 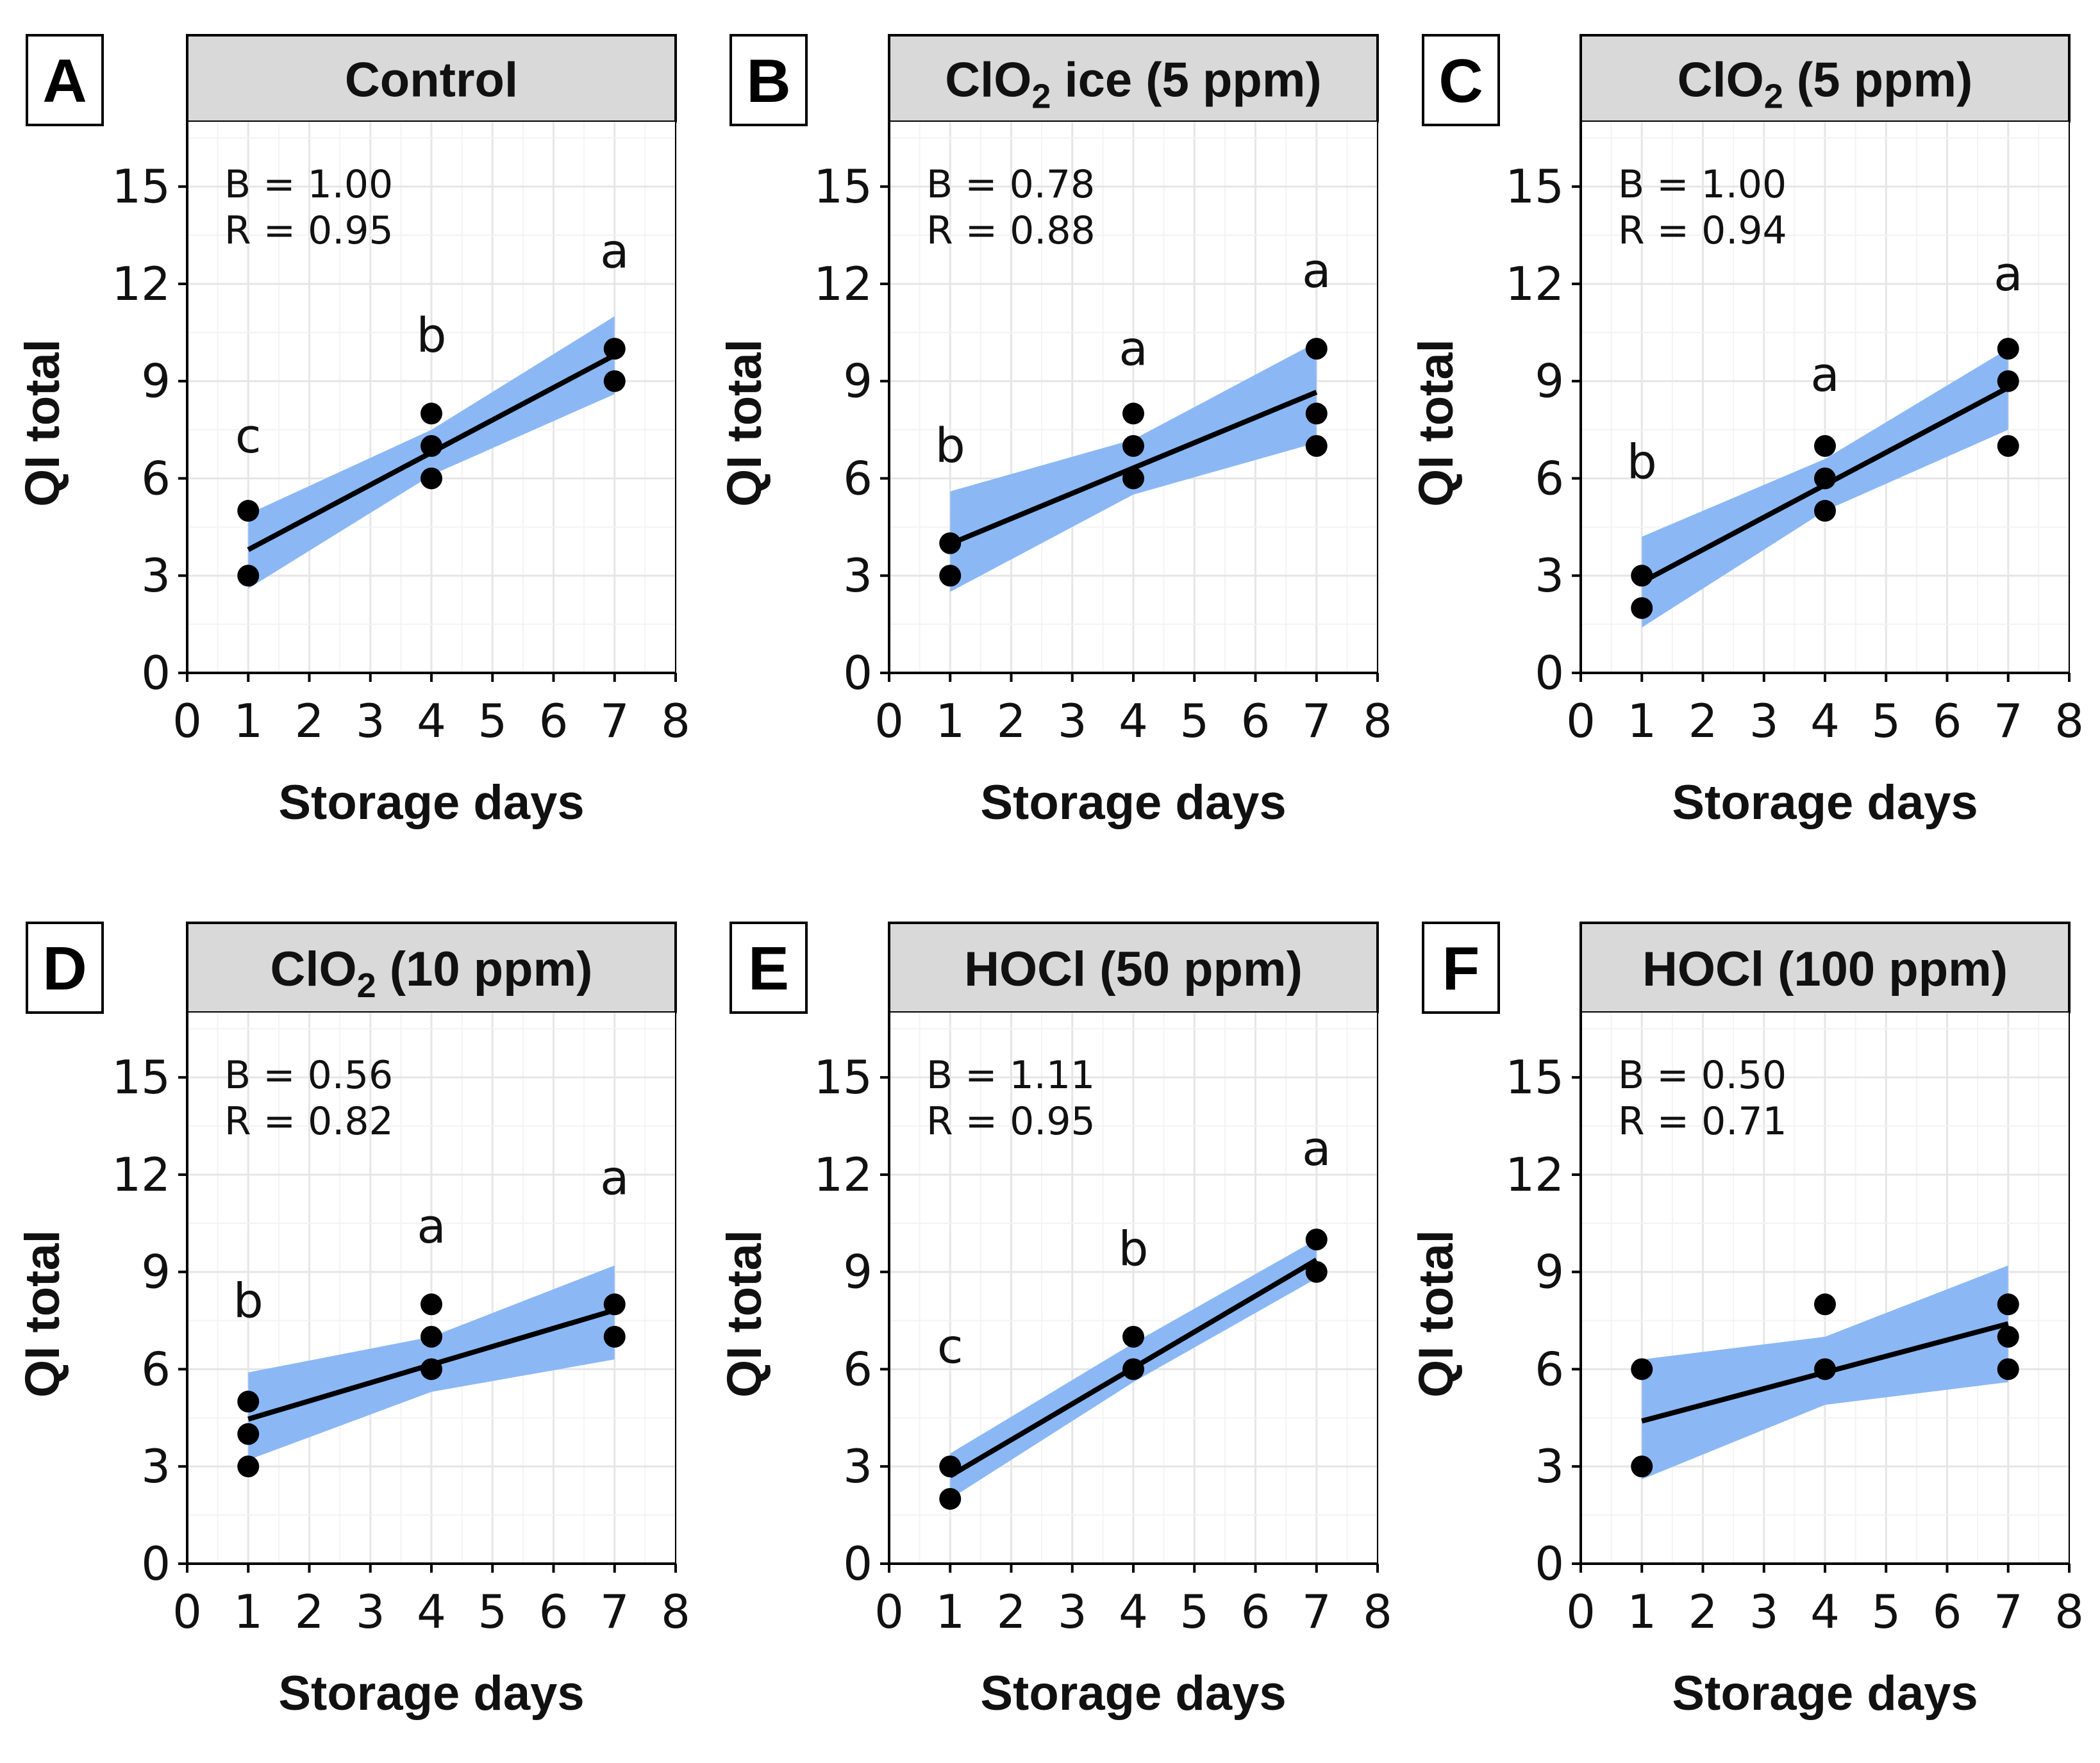 I want to click on panel-f-y-axis-title: QI total, so click(x=1436, y=1314).